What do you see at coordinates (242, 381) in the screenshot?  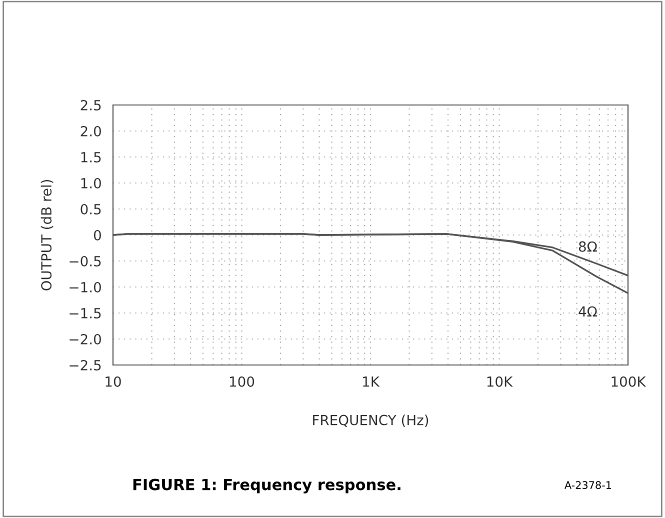 I see `x-tick-label: 100` at bounding box center [242, 381].